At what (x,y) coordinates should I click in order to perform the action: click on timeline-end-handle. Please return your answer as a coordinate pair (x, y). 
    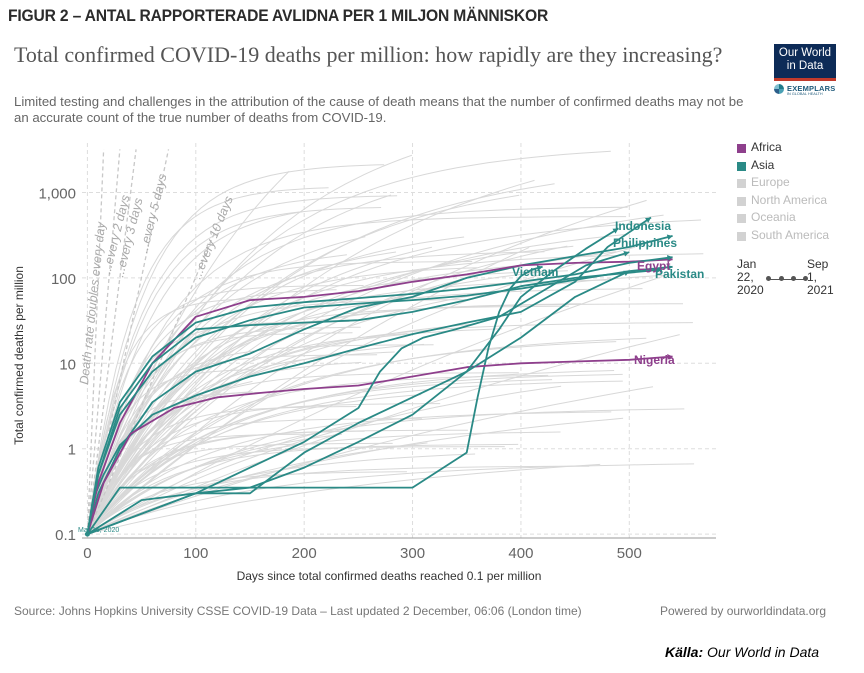
    Looking at the image, I should click on (805, 278).